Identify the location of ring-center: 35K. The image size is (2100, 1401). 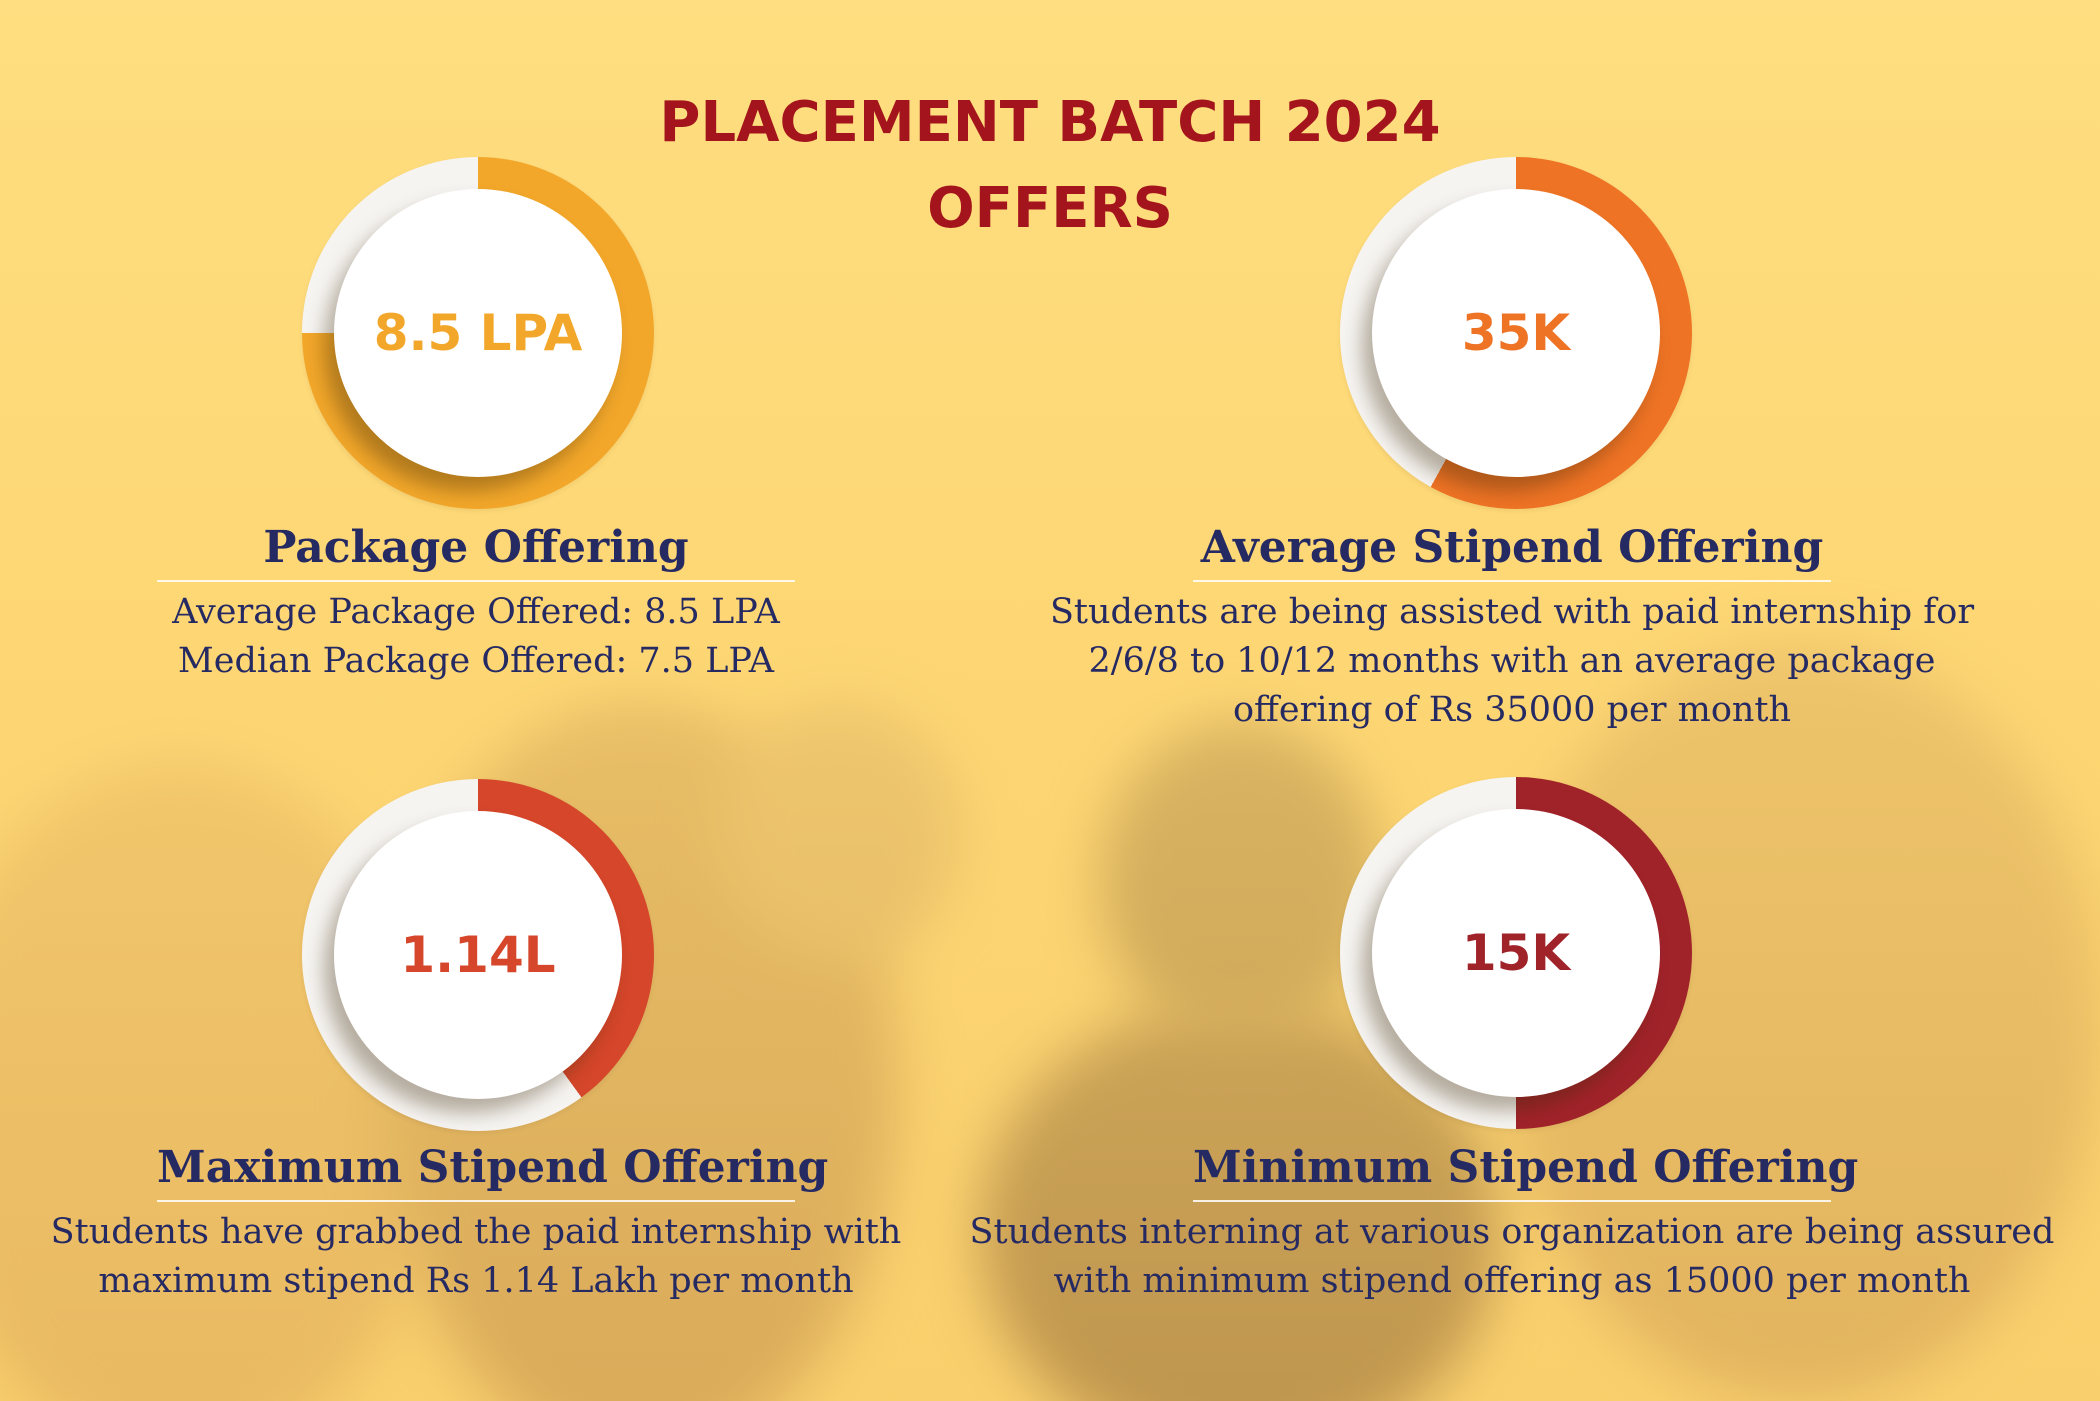
(1516, 333).